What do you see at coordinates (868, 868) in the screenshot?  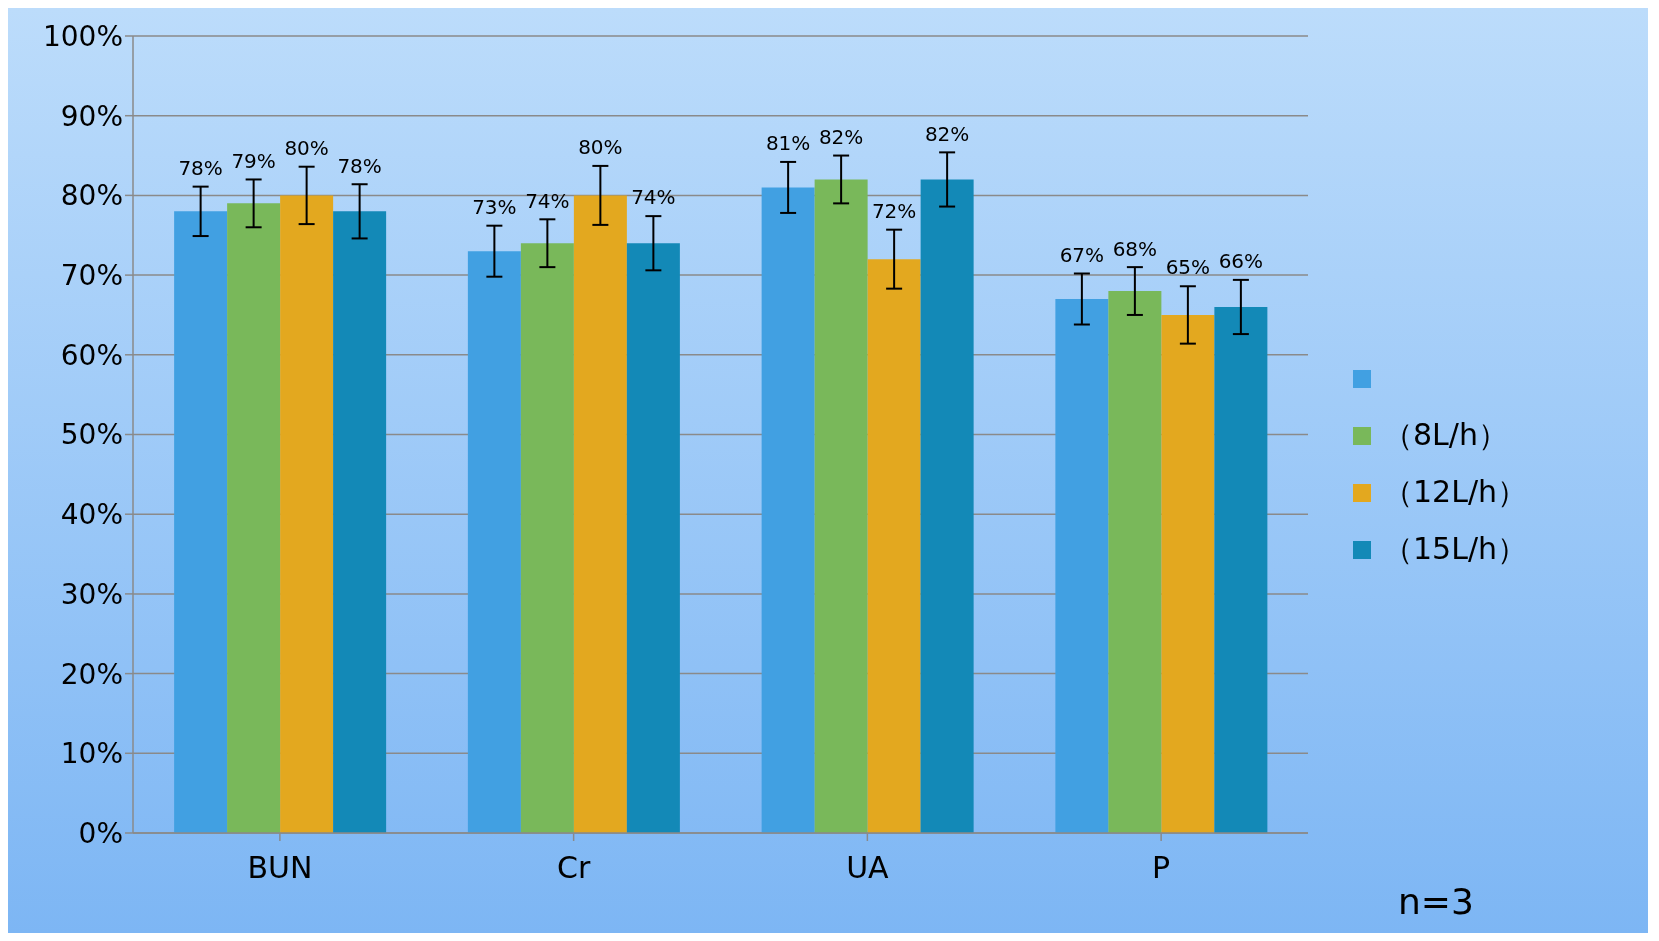 I see `x-tick-label: UA` at bounding box center [868, 868].